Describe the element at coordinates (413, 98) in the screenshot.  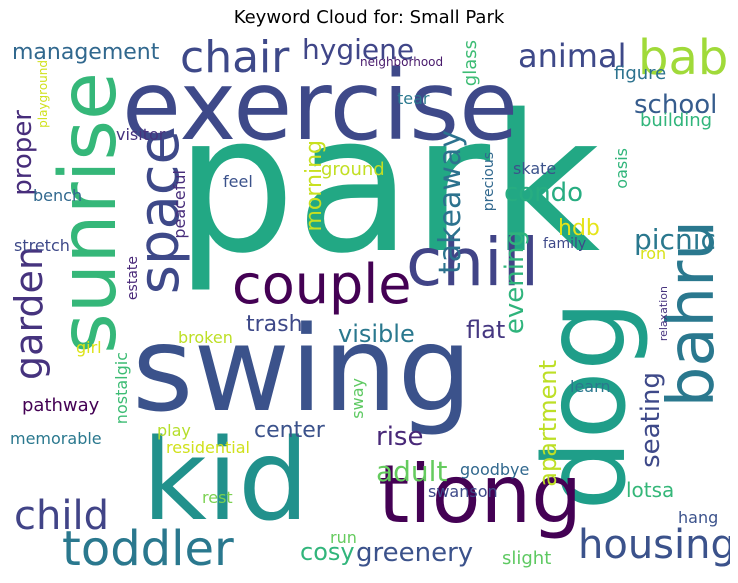
I see `word-tear: tear` at that location.